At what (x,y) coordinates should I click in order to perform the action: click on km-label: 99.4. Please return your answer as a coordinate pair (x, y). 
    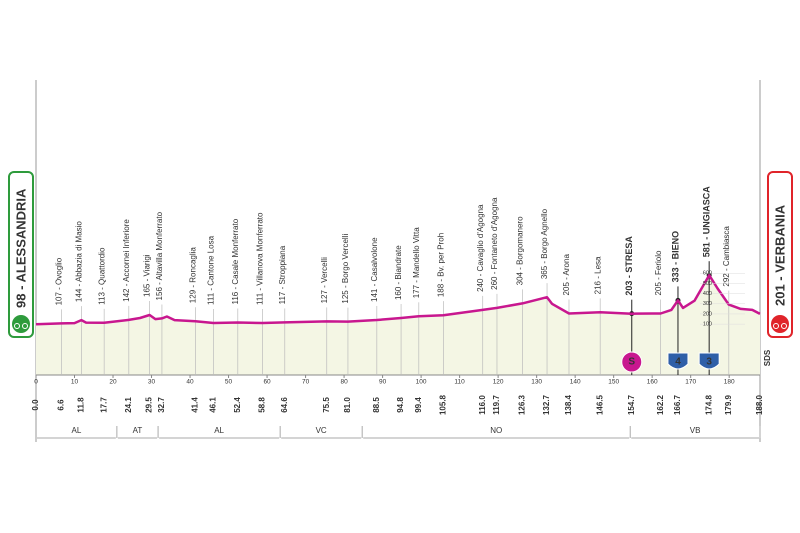
    Looking at the image, I should click on (418, 405).